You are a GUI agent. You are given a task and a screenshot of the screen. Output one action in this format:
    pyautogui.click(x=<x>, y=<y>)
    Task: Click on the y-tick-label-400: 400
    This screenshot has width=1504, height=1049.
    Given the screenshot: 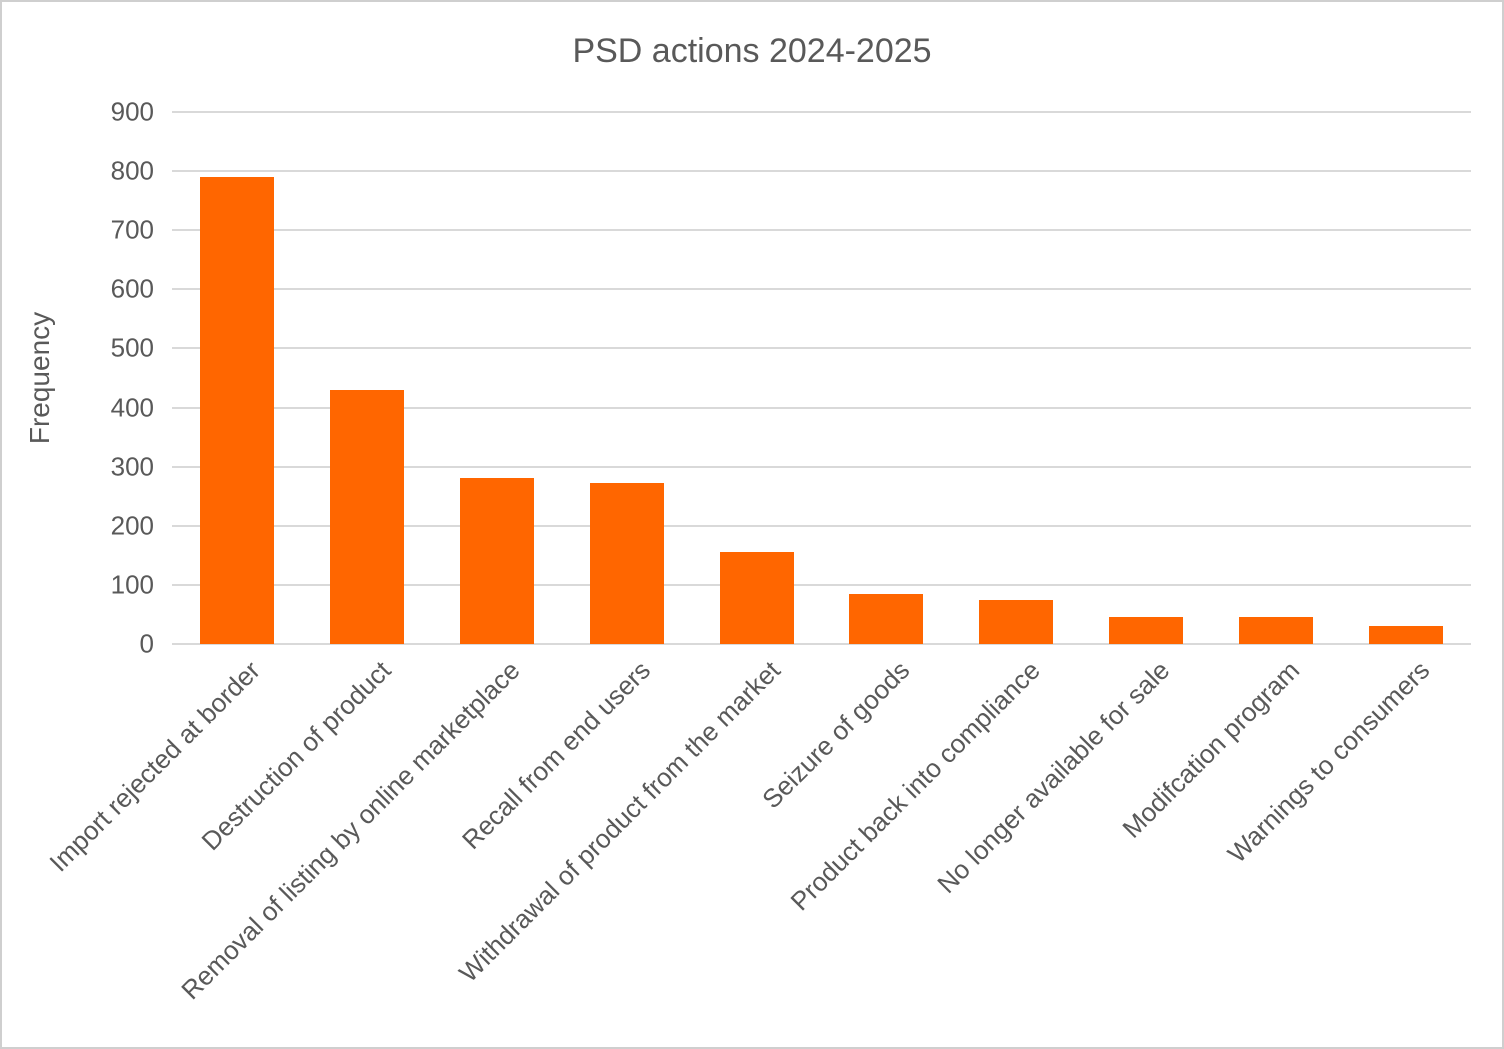 What is the action you would take?
    pyautogui.click(x=132, y=407)
    